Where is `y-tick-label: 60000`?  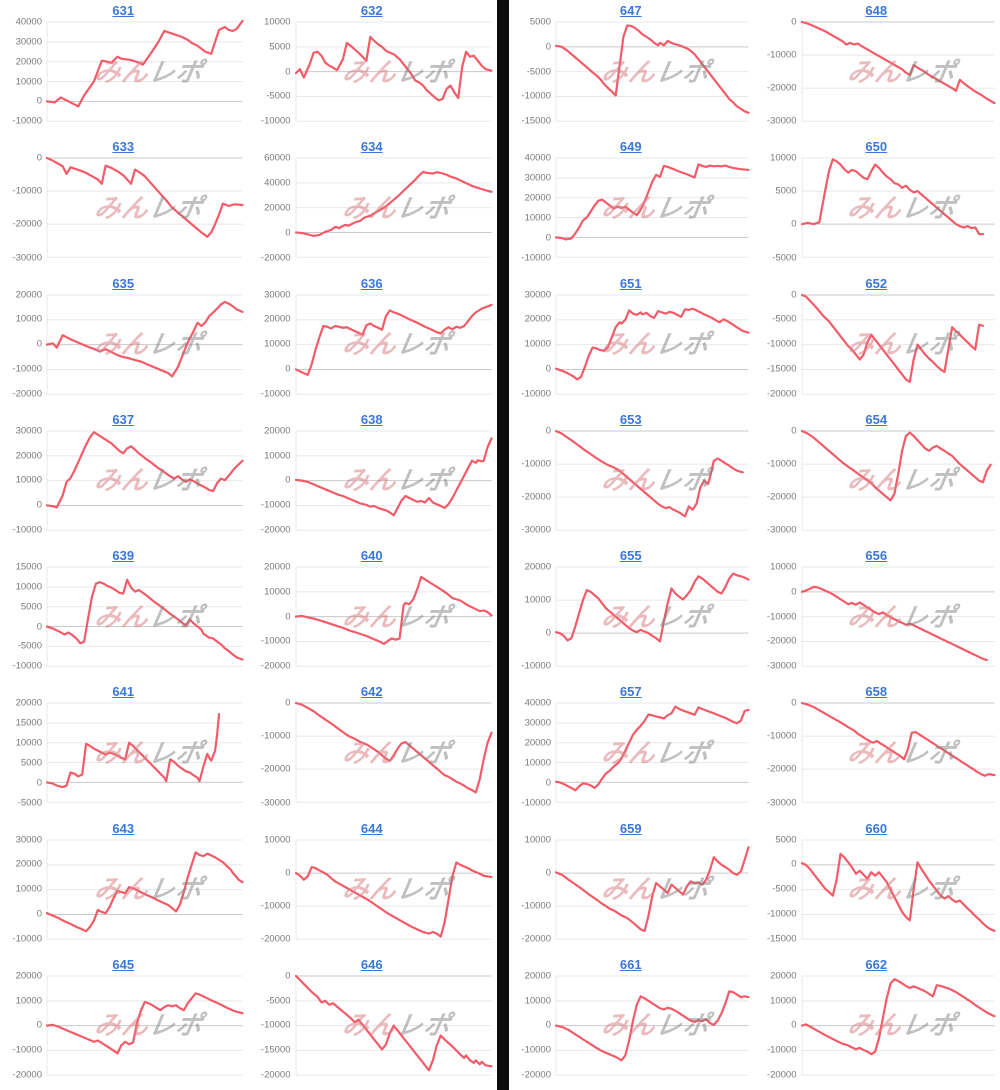
y-tick-label: 60000 is located at coordinates (277, 158).